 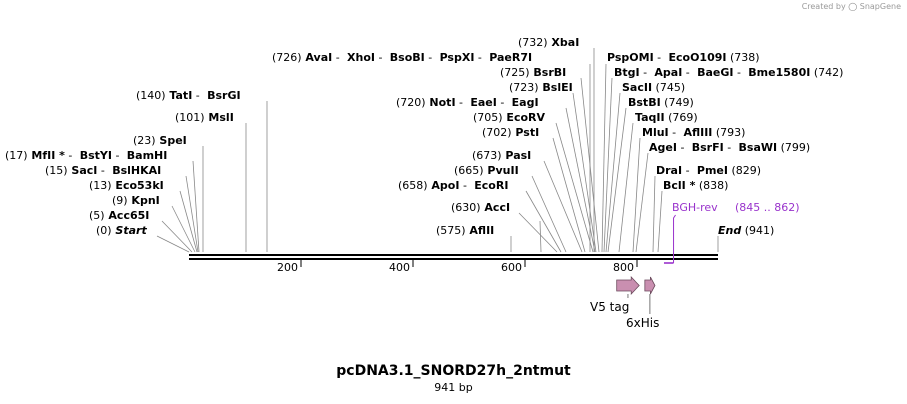 I want to click on enzyme-name: BsrGI, so click(x=221, y=95).